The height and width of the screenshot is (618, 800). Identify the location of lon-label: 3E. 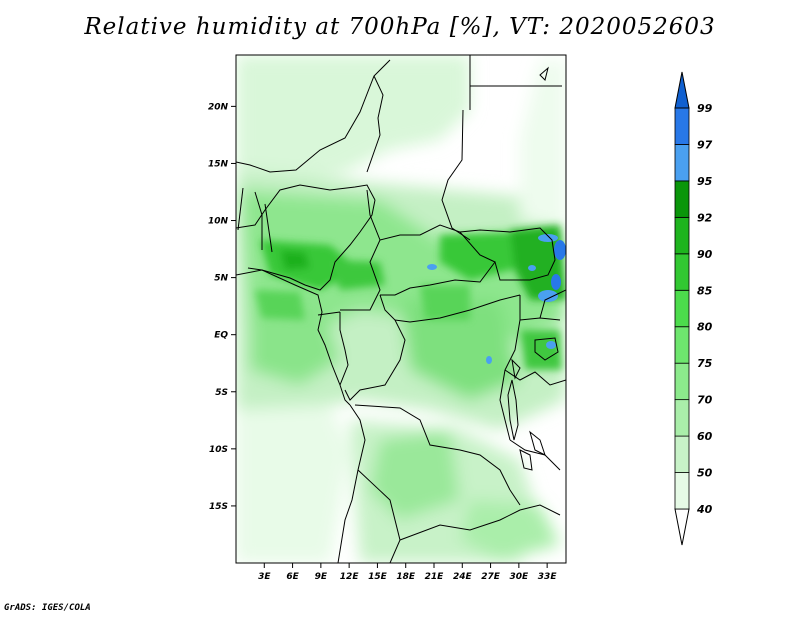
(264, 577).